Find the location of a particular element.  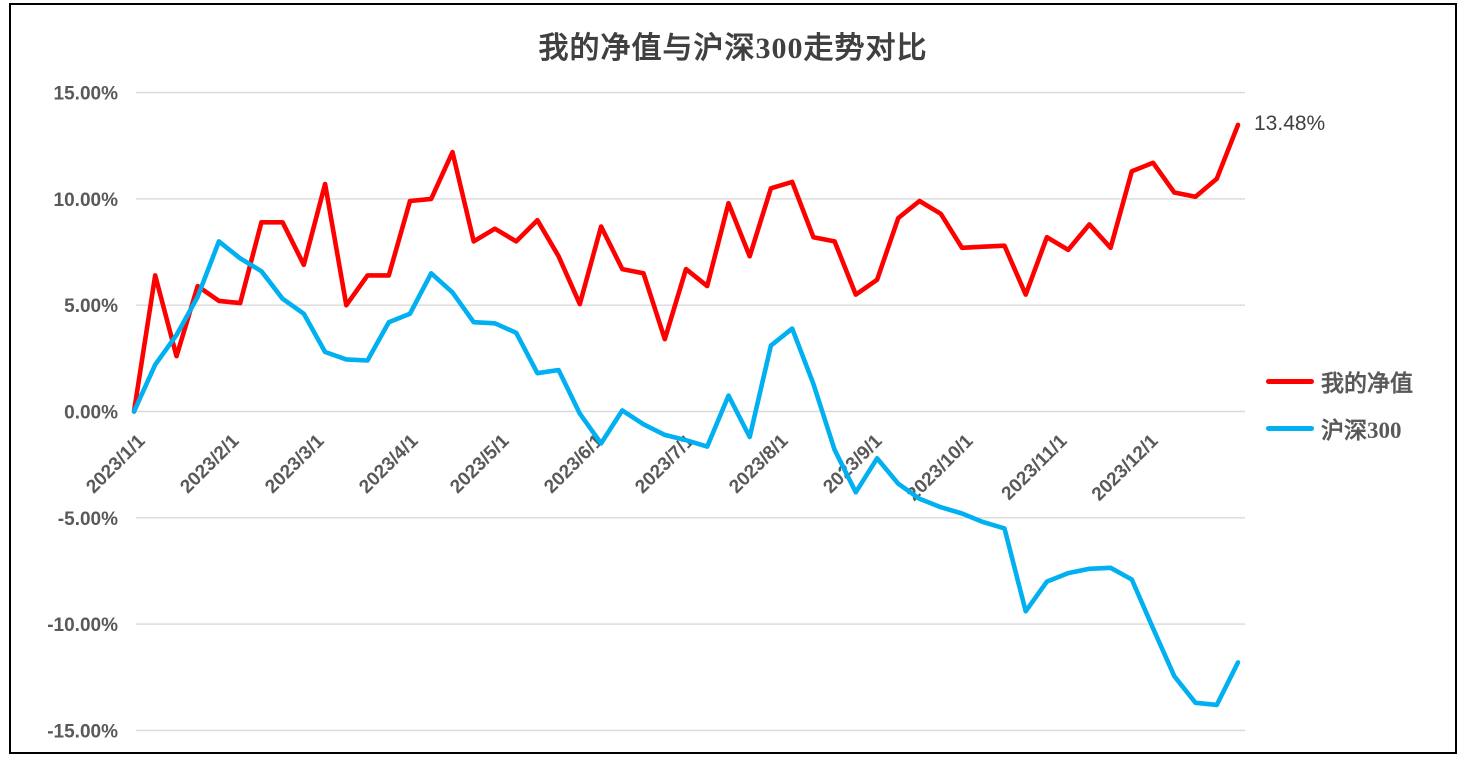

y-axis-label: -15.00% is located at coordinates (82, 731).